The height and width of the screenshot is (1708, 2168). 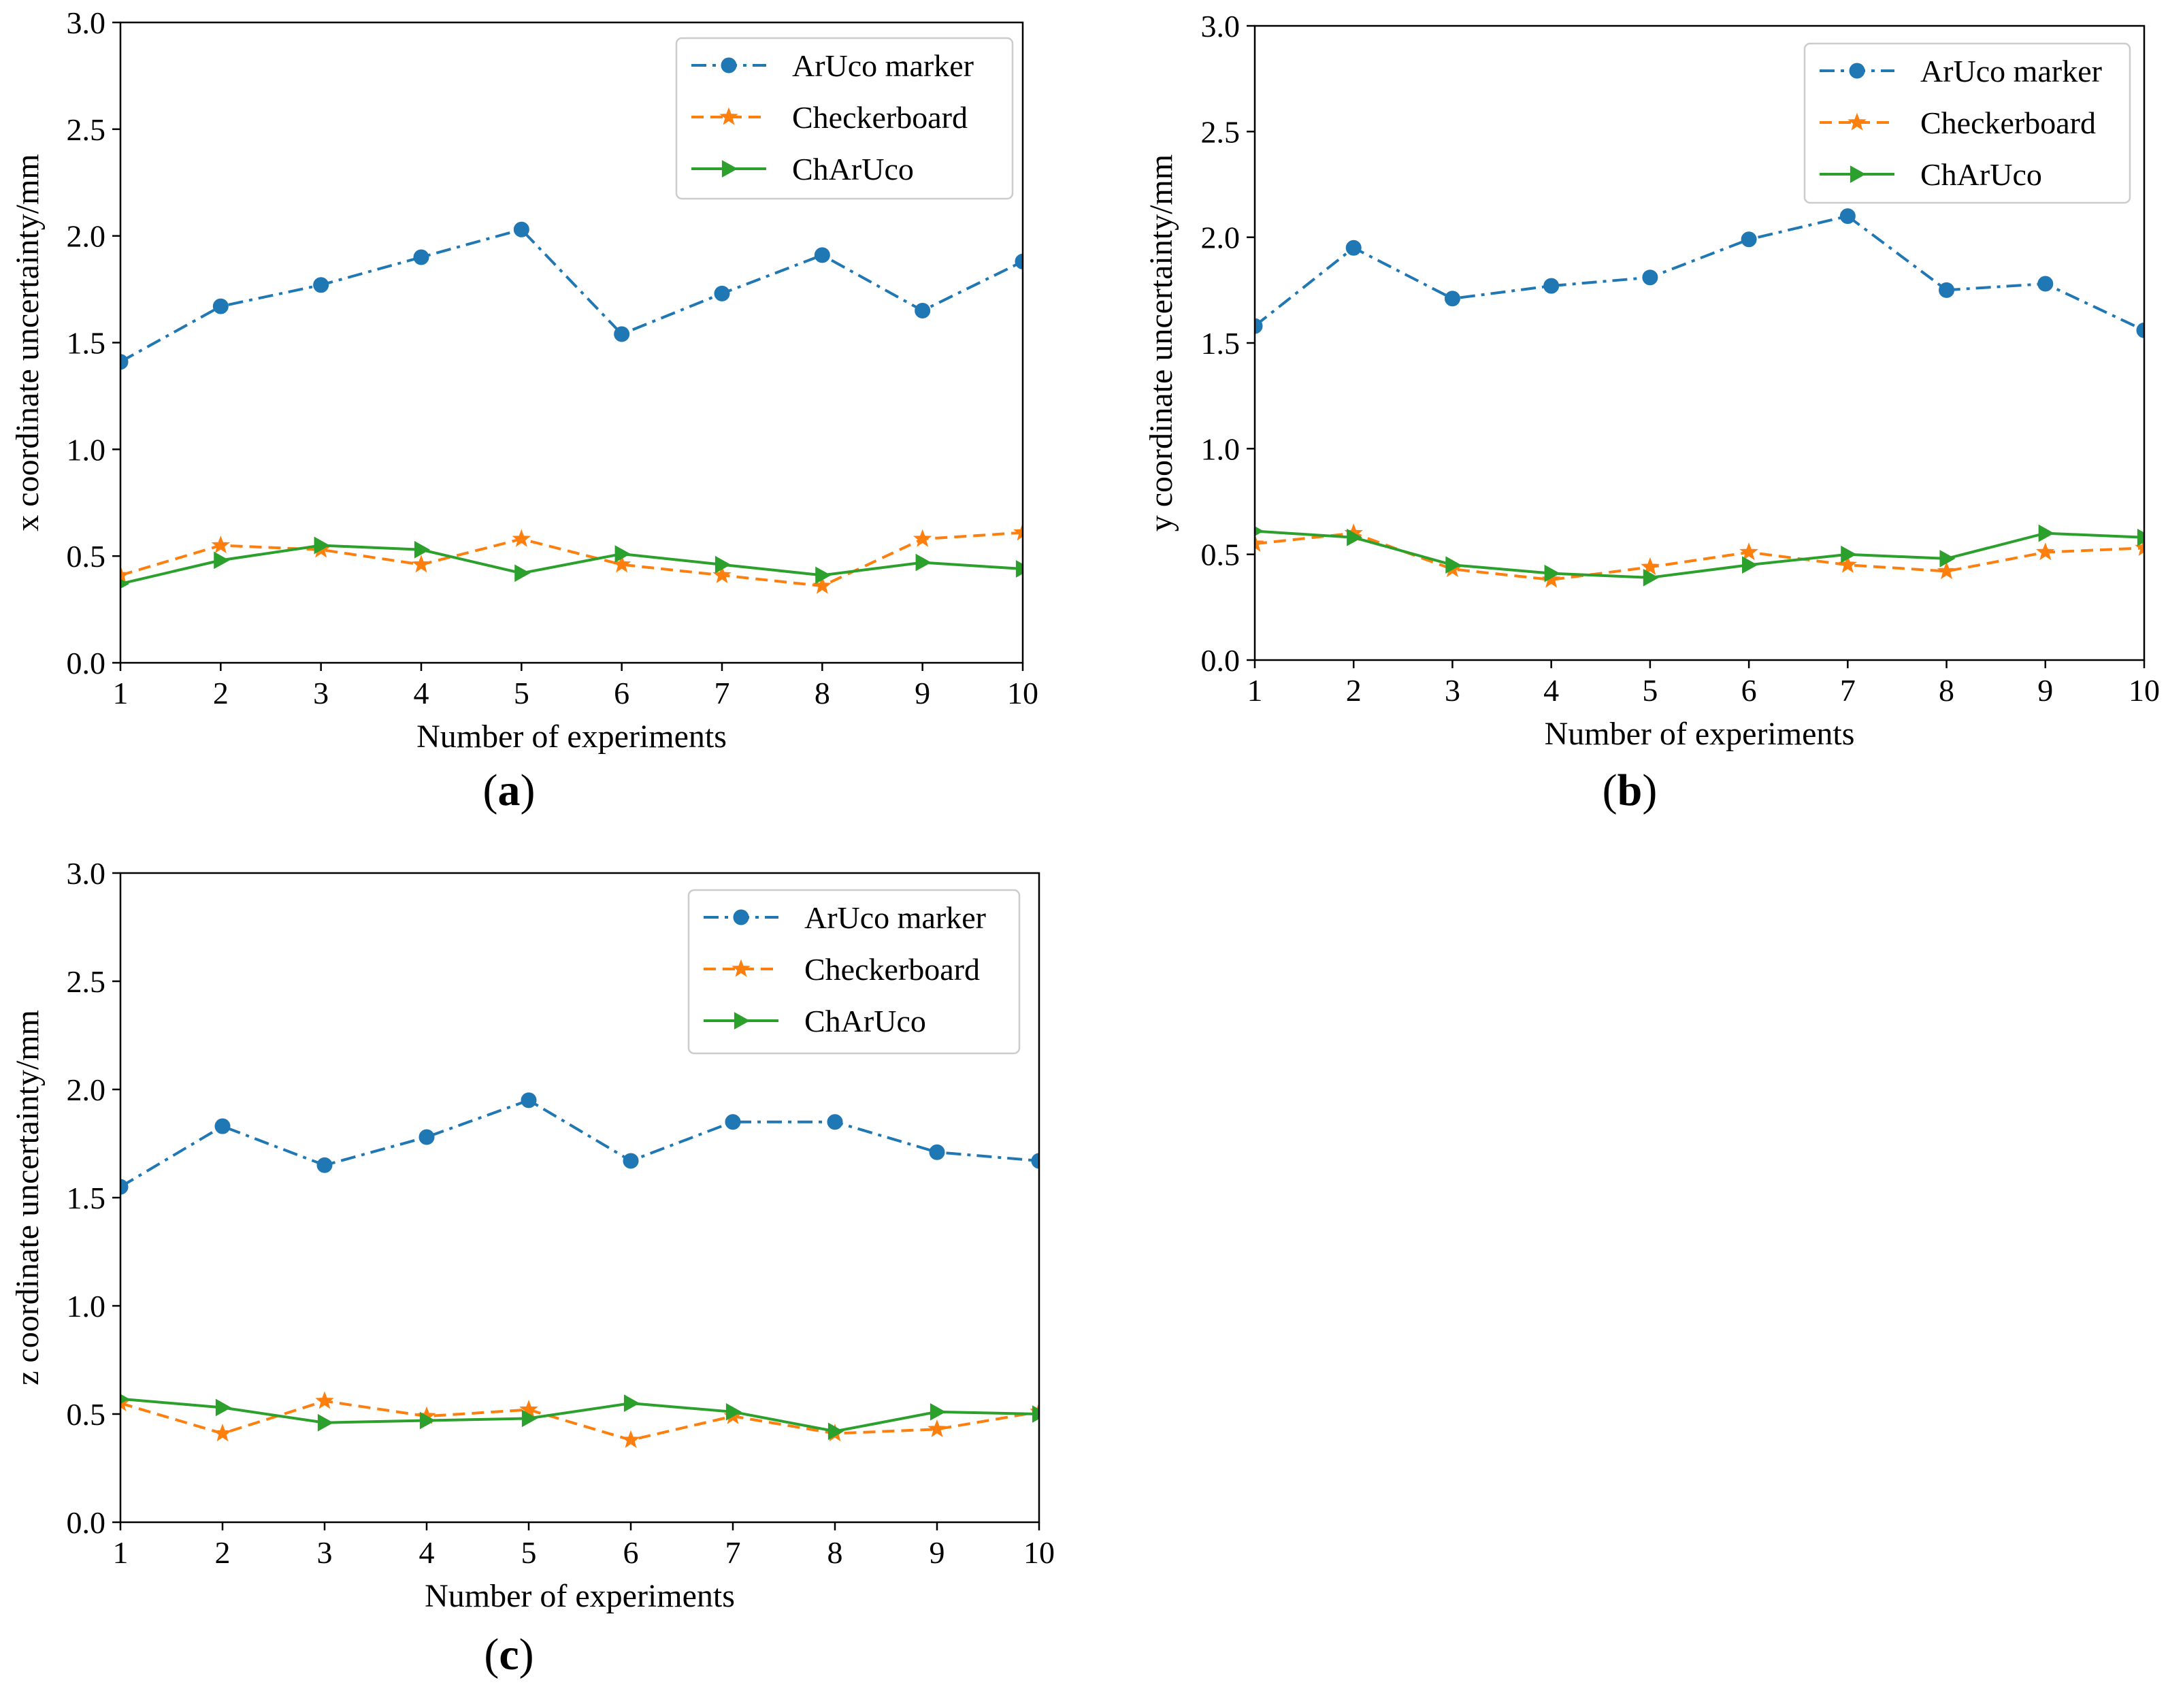 I want to click on y-axis-label: y coordinate uncertainty/mm, so click(x=1161, y=342).